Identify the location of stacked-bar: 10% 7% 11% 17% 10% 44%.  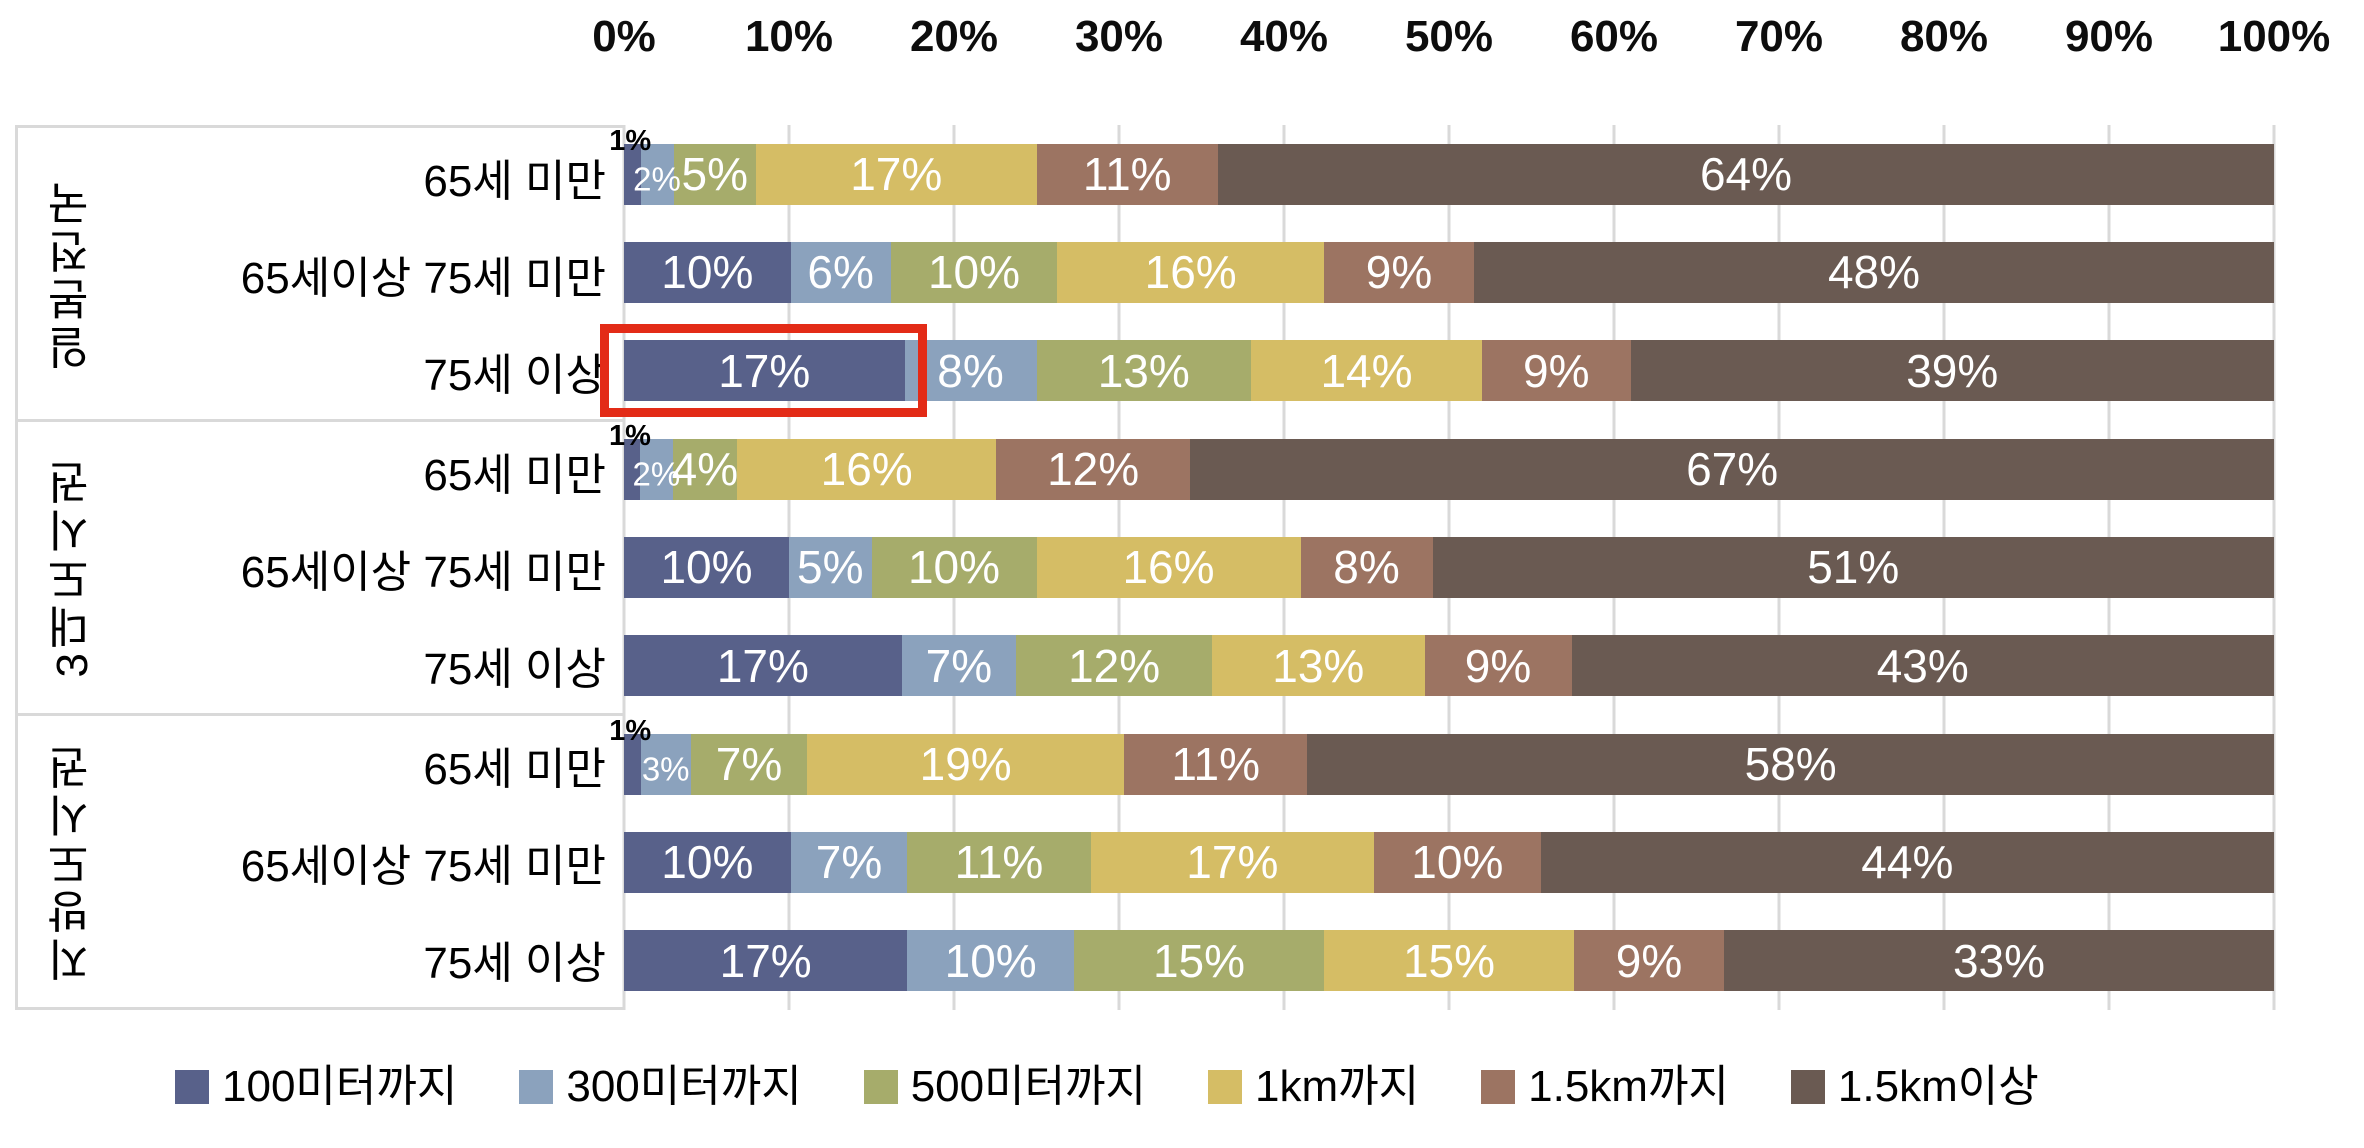
(1449, 862).